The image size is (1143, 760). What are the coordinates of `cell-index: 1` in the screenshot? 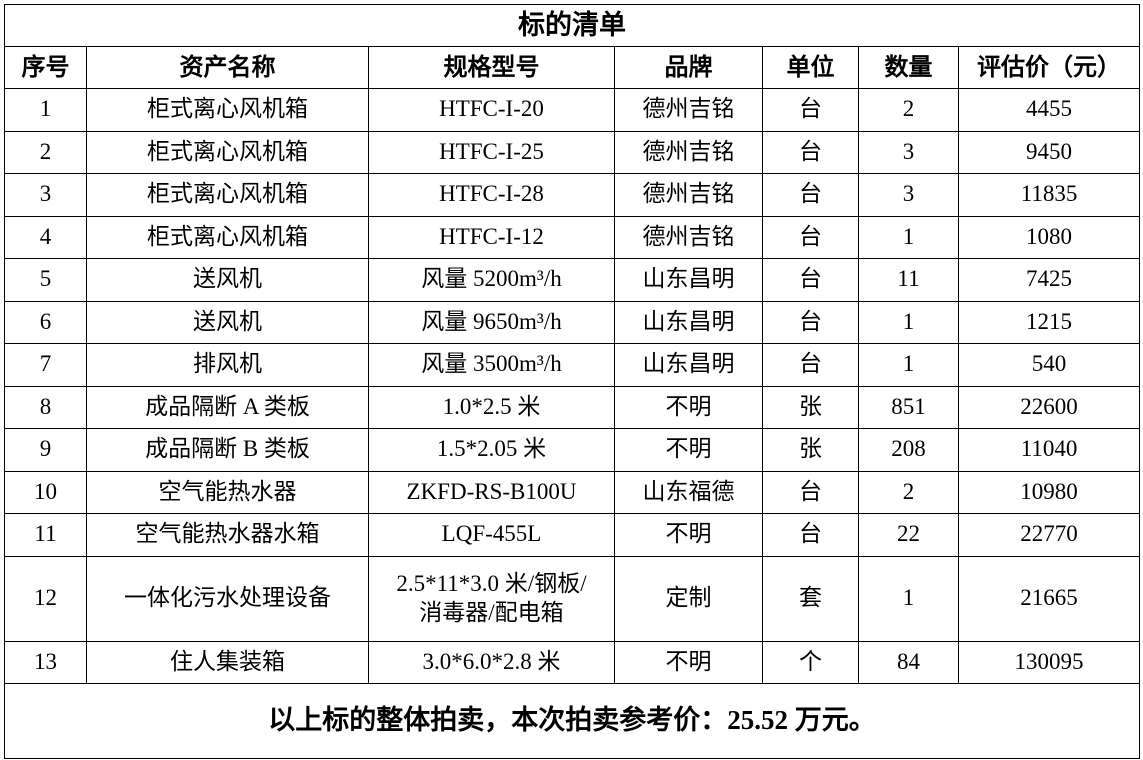 It's located at (45, 110).